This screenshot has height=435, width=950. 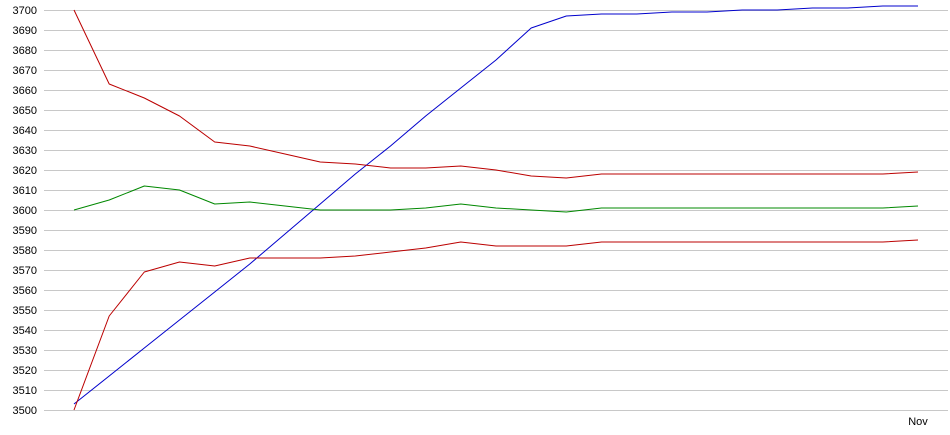 What do you see at coordinates (25, 31) in the screenshot?
I see `y-tick-label: 3690` at bounding box center [25, 31].